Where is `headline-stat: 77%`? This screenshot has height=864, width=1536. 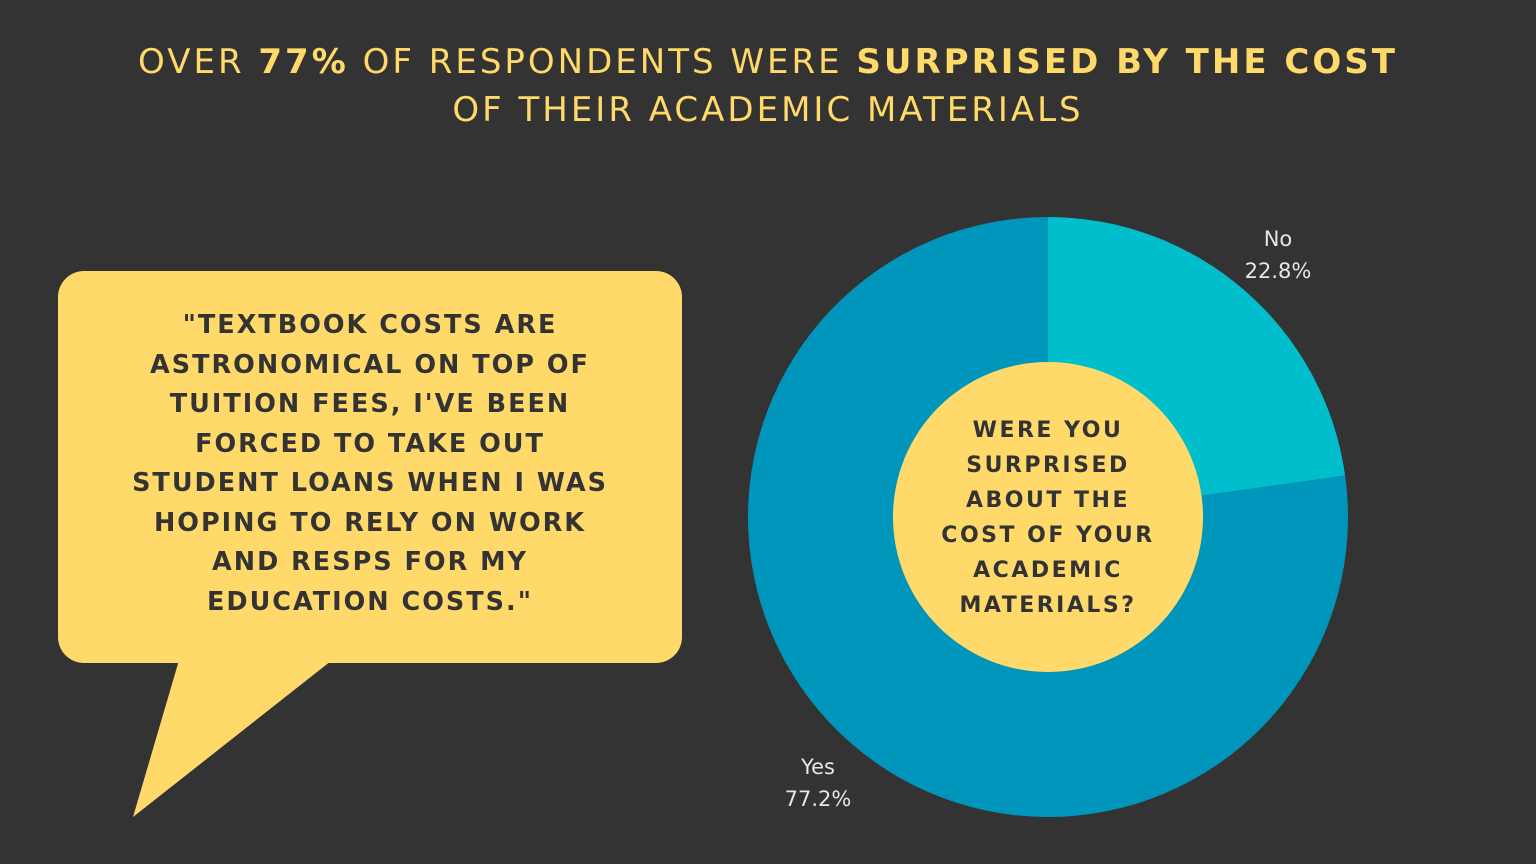
headline-stat: 77% is located at coordinates (303, 62).